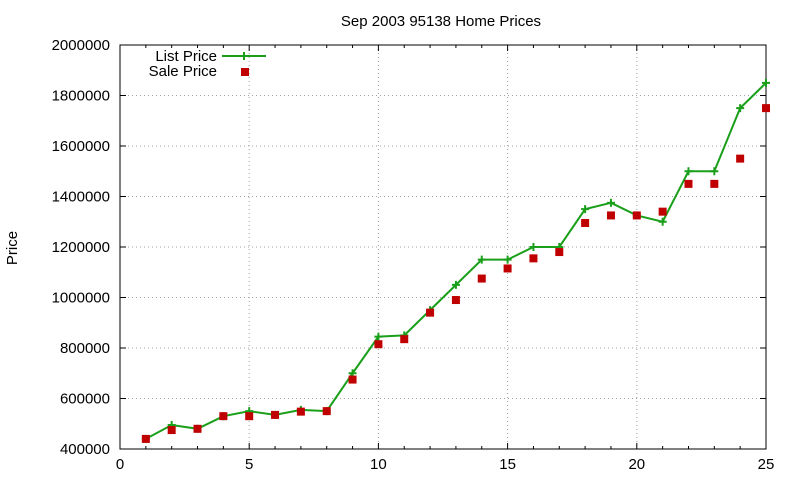  I want to click on legend-label-list-price: List Price, so click(186, 56).